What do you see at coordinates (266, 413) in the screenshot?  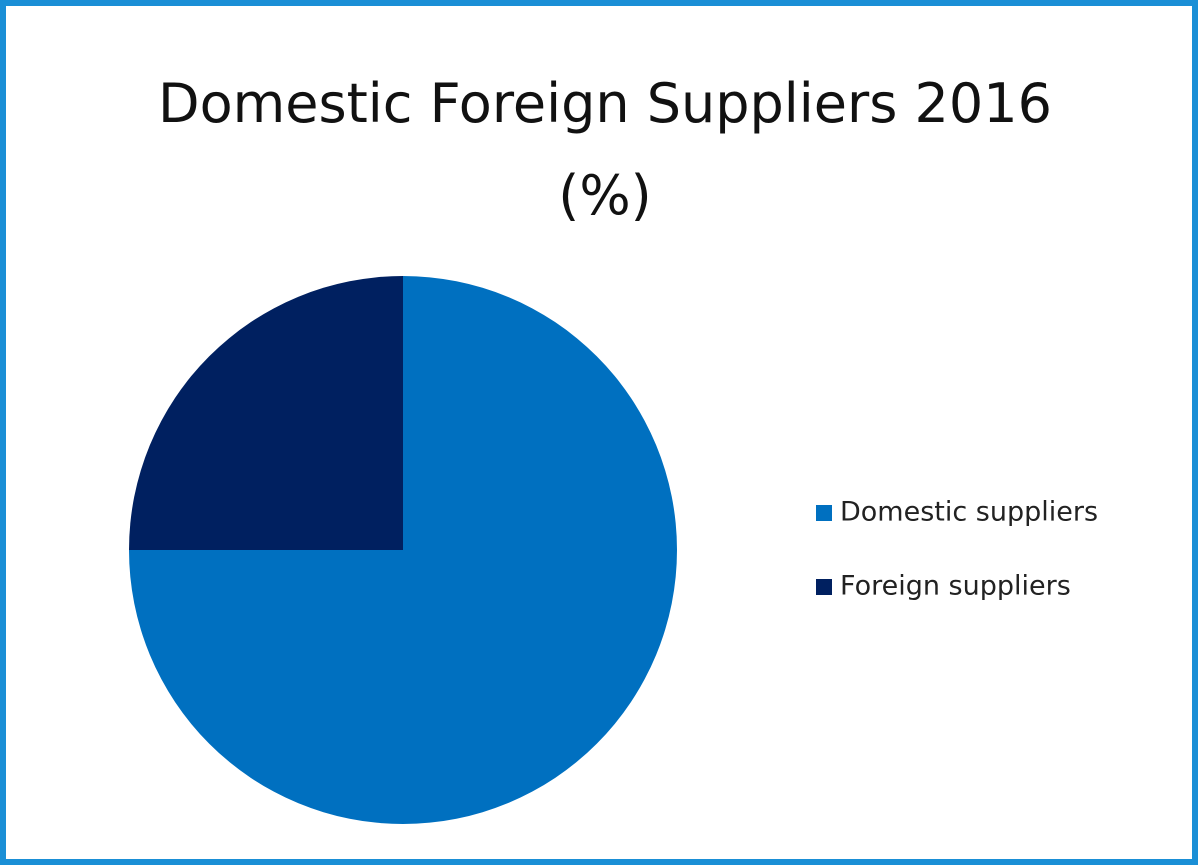 I see `pie-slice` at bounding box center [266, 413].